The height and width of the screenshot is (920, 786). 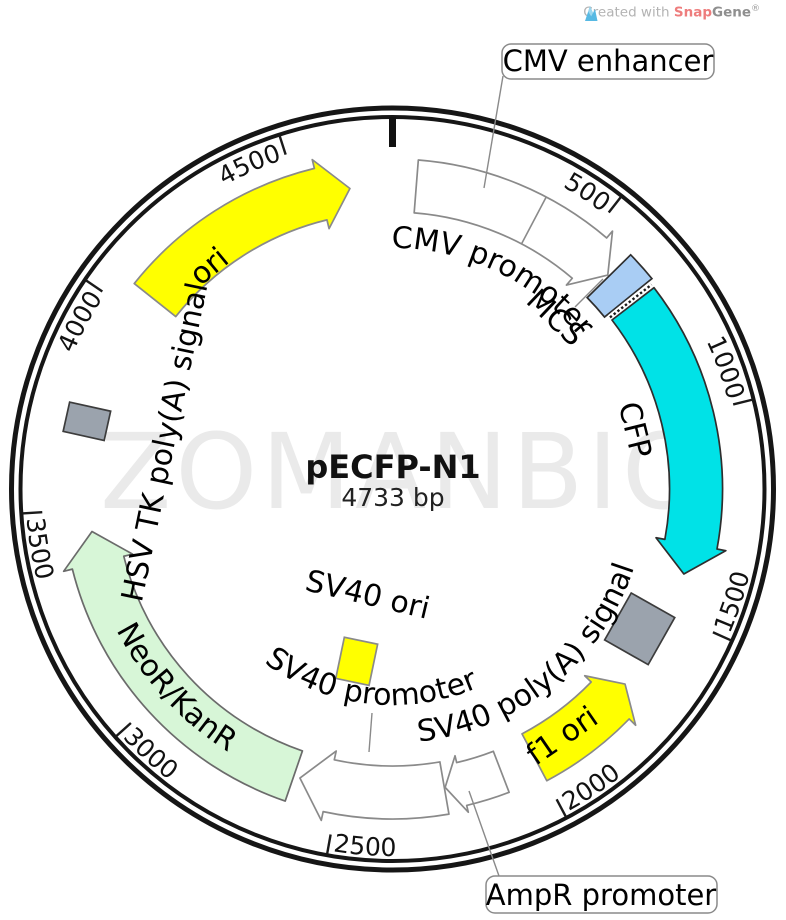 What do you see at coordinates (755, 9) in the screenshot?
I see `credit-registered-mark: ®` at bounding box center [755, 9].